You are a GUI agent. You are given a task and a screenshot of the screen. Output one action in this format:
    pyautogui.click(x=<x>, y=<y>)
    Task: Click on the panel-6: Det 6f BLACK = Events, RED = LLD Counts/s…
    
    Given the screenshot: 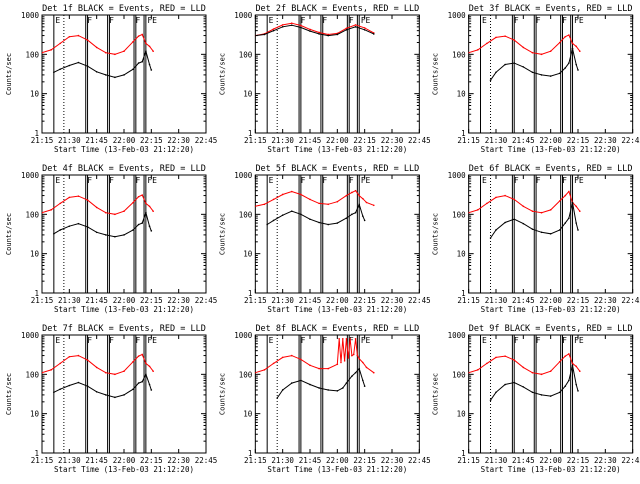 What is the action you would take?
    pyautogui.click(x=536, y=239)
    